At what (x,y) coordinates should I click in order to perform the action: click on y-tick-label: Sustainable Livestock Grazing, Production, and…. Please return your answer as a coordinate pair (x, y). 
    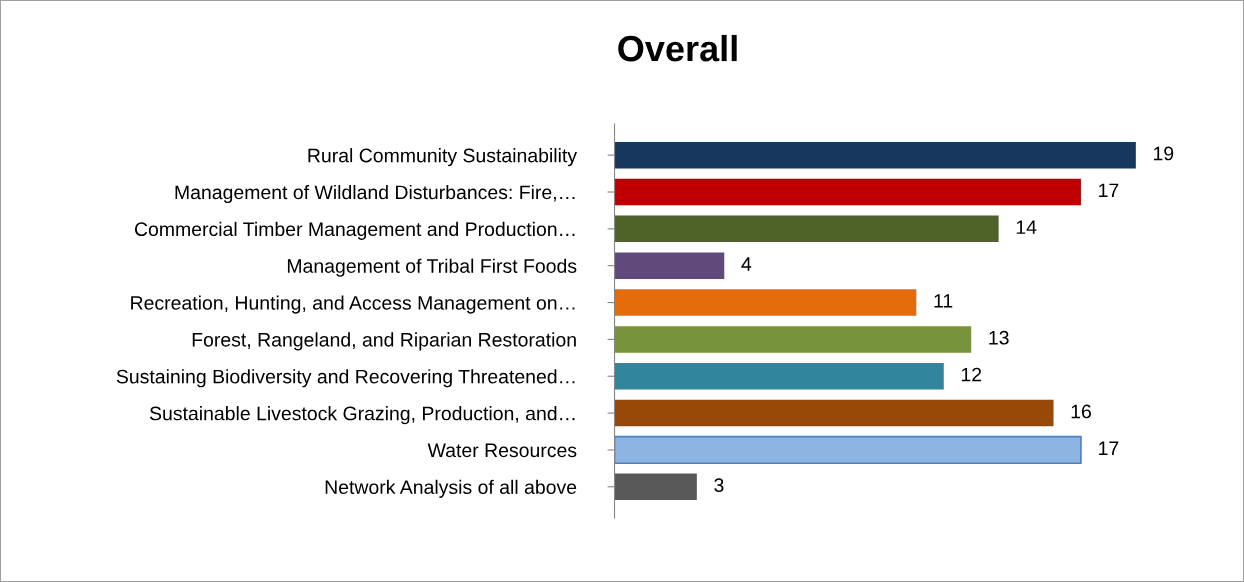
    Looking at the image, I should click on (362, 415).